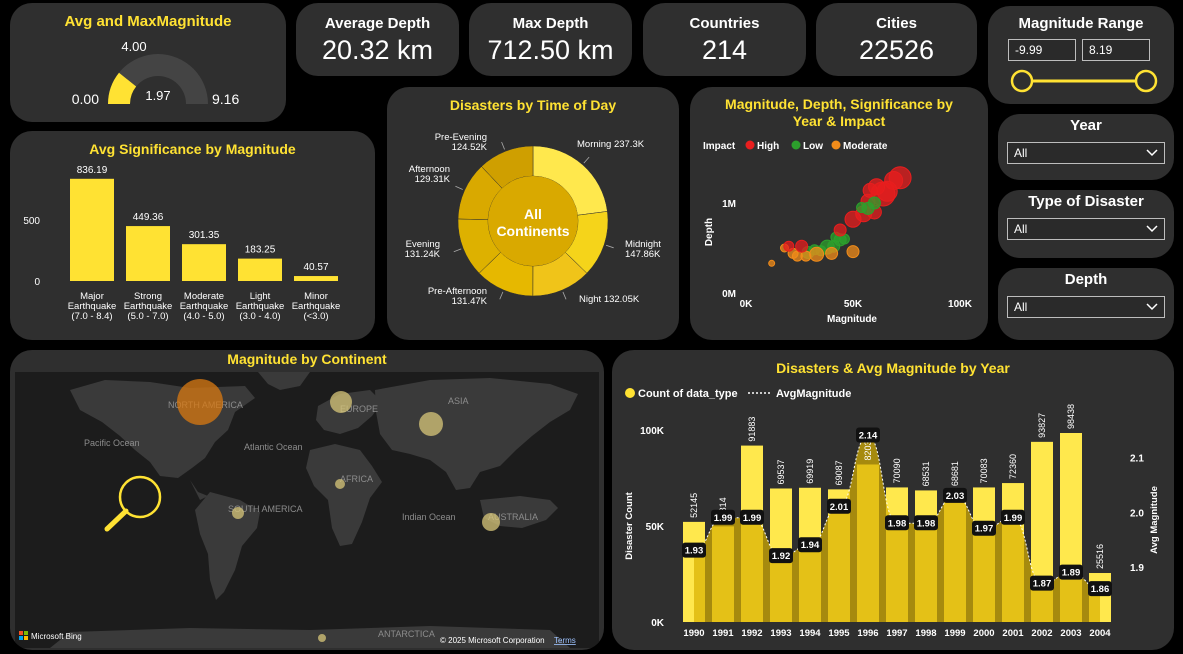  I want to click on magnitude-range-slicer: Magnitude Range -9.99 8.19, so click(1081, 55).